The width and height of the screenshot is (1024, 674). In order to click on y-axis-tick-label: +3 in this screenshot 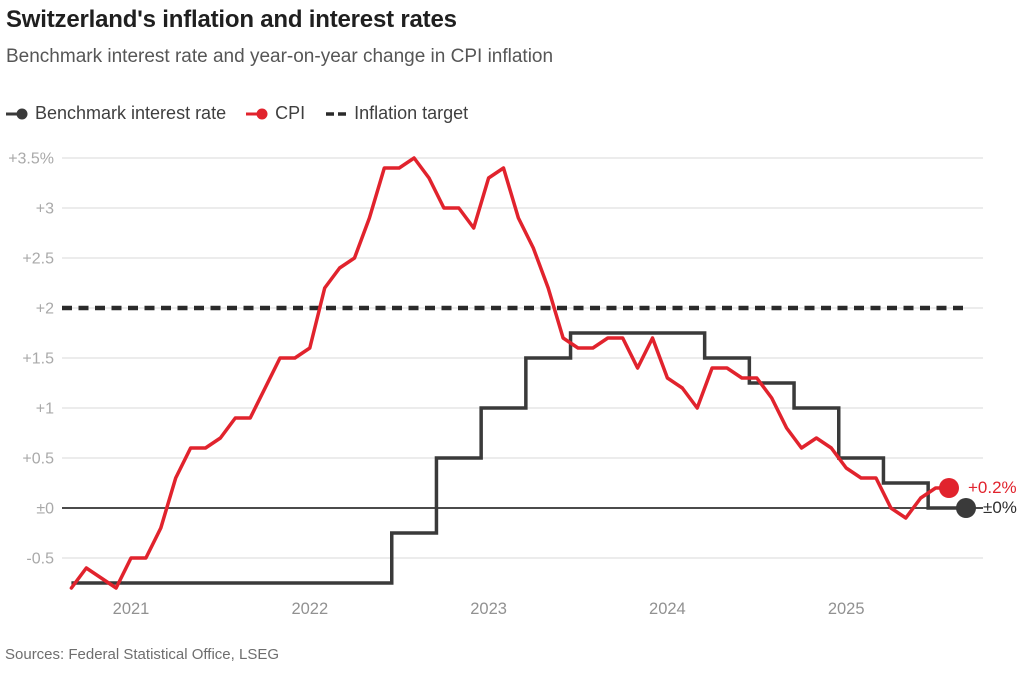, I will do `click(45, 209)`.